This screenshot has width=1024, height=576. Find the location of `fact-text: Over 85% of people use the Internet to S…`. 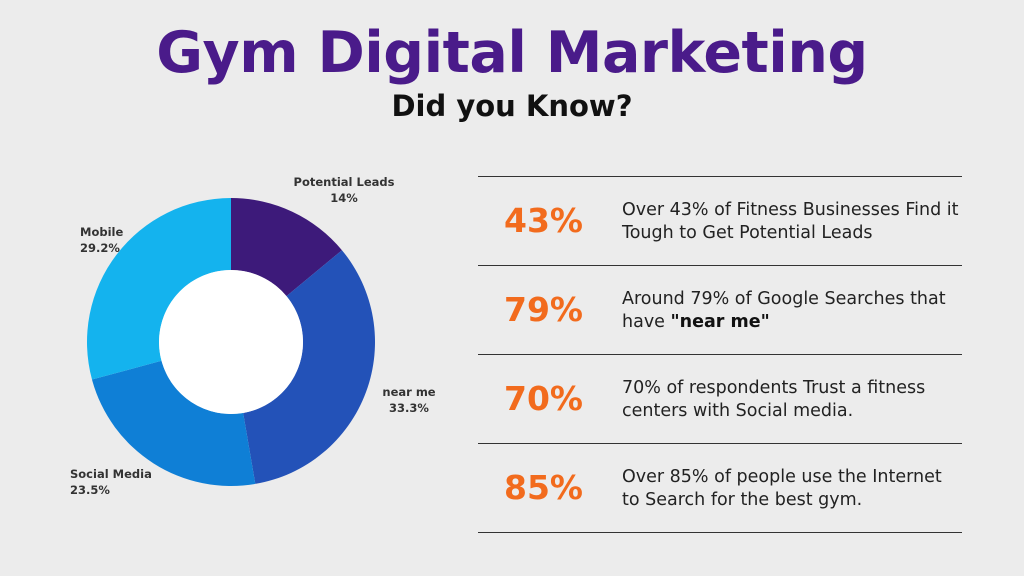

fact-text: Over 85% of people use the Internet to S… is located at coordinates (792, 489).